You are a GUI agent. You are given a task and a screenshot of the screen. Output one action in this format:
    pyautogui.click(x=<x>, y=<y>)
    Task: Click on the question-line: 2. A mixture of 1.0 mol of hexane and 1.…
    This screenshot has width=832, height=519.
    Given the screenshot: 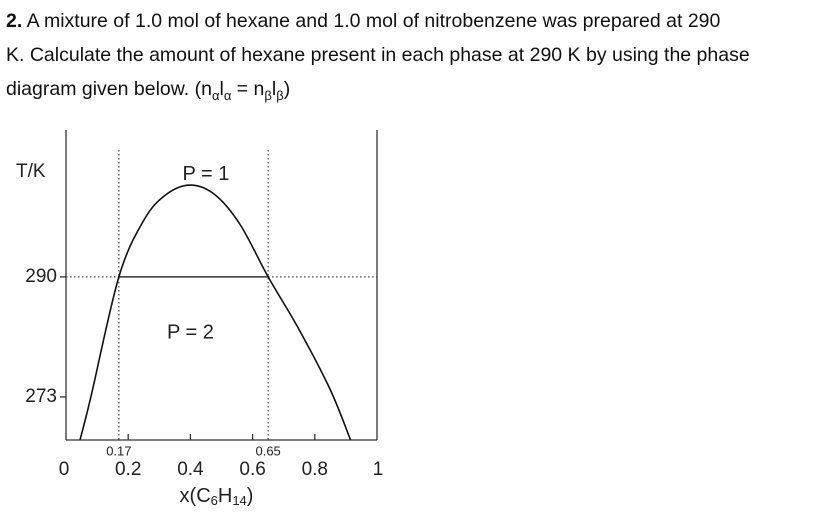 What is the action you would take?
    pyautogui.click(x=418, y=21)
    